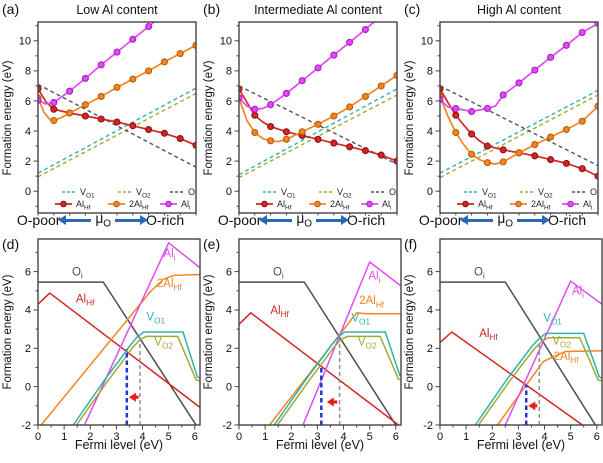 This screenshot has width=603, height=463. I want to click on panel-letter: (e), so click(212, 244).